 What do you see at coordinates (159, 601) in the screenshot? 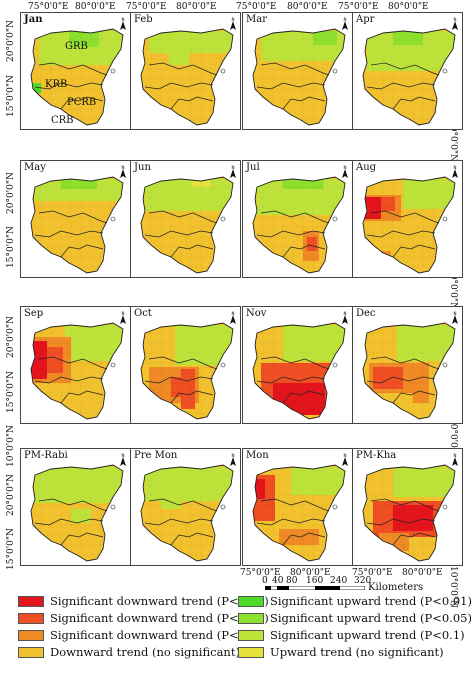
I see `legend-label: Significant downward trend (P<0.01)` at bounding box center [159, 601].